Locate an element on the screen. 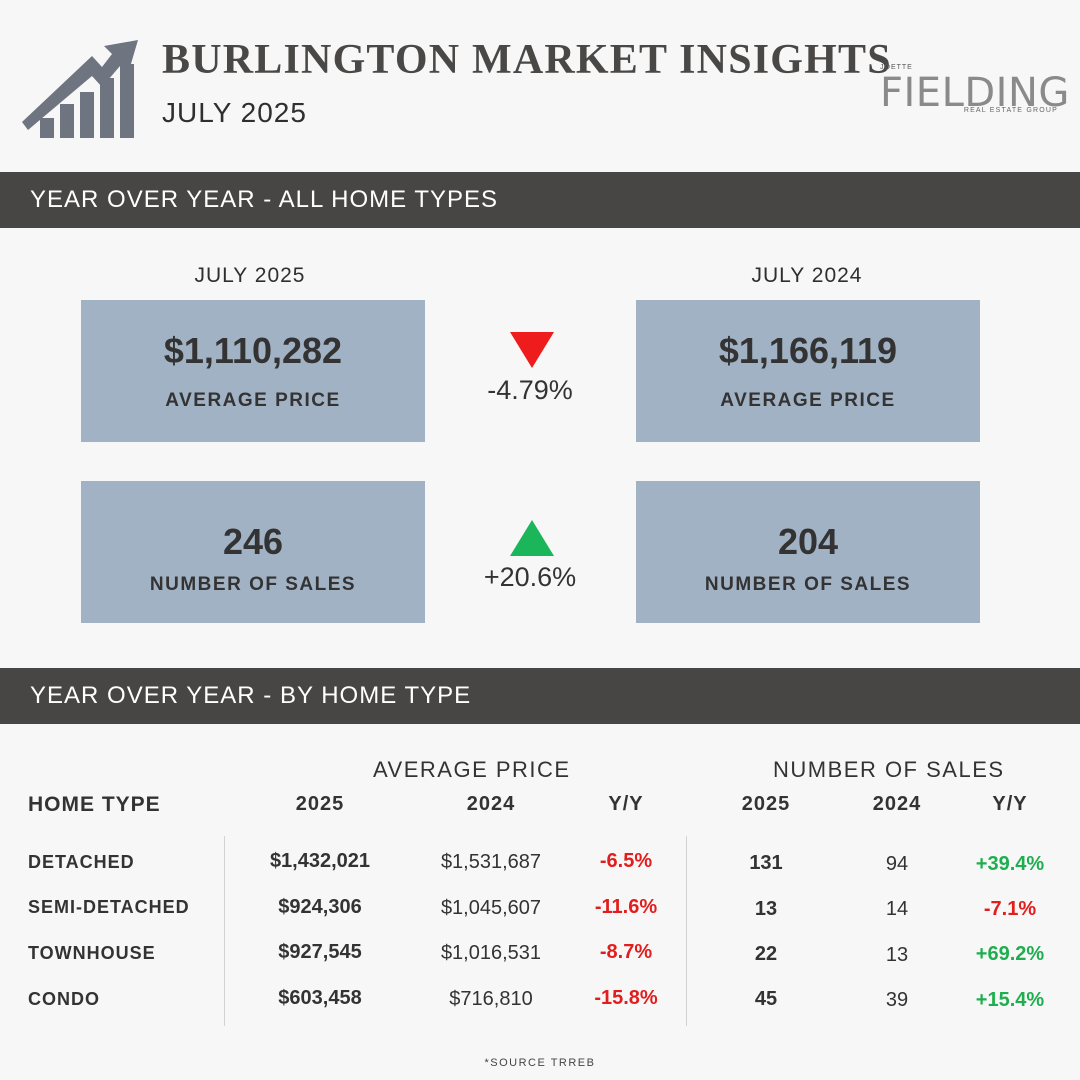  sales-change: +20.6% is located at coordinates (530, 577).